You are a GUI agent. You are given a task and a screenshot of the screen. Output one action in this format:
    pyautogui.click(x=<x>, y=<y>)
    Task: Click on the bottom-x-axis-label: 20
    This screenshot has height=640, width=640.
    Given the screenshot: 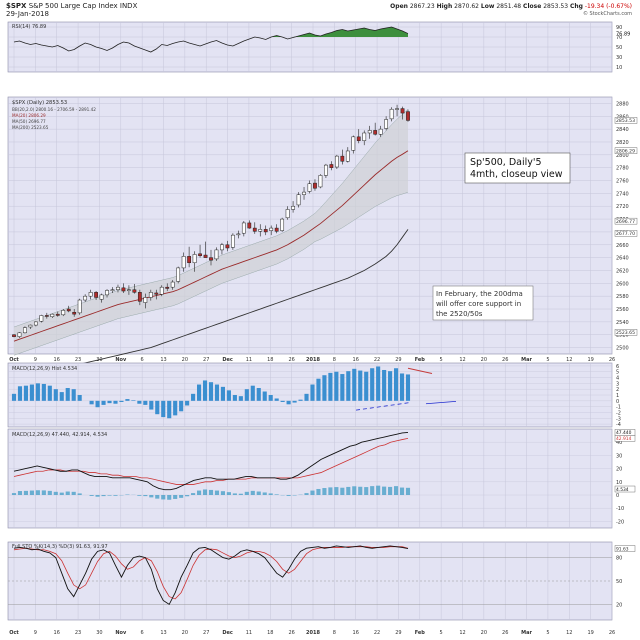 What is the action you would take?
    pyautogui.click(x=484, y=633)
    